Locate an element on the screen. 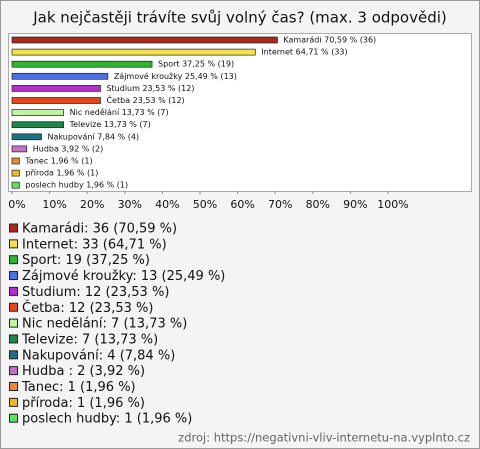  legend-label: příroda: 1 (1,96 %) is located at coordinates (83, 403).